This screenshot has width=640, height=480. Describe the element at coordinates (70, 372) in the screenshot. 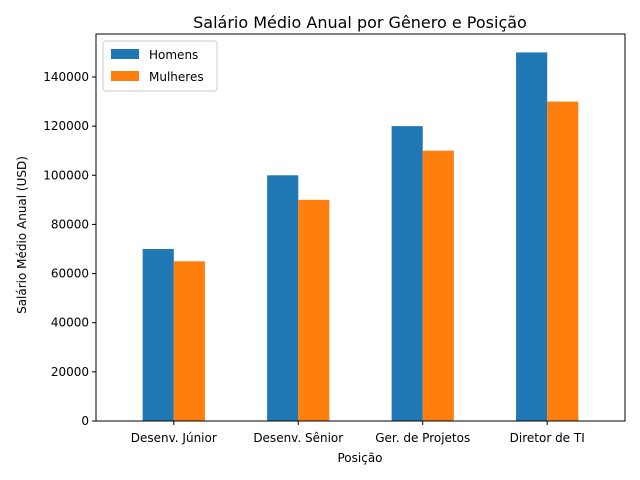

I see `y-tick-label: 20000` at that location.